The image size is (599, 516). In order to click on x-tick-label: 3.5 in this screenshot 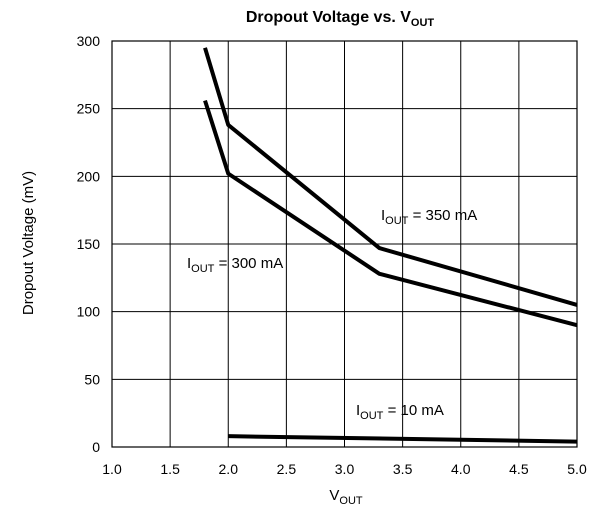, I will do `click(403, 469)`.